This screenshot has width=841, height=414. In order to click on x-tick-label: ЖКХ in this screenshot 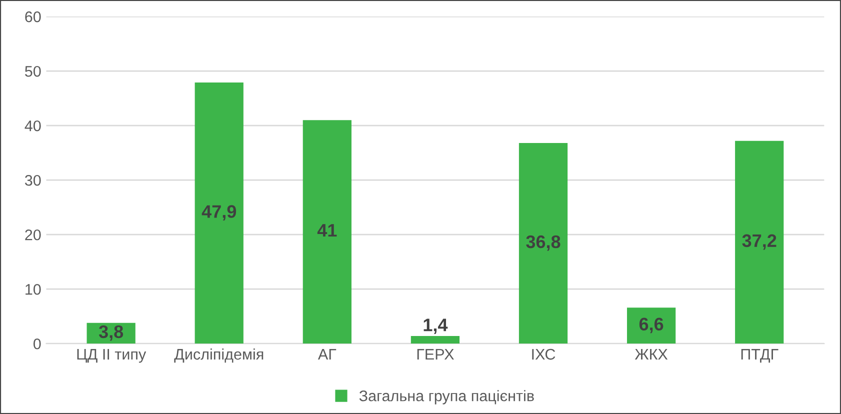, I will do `click(651, 354)`.